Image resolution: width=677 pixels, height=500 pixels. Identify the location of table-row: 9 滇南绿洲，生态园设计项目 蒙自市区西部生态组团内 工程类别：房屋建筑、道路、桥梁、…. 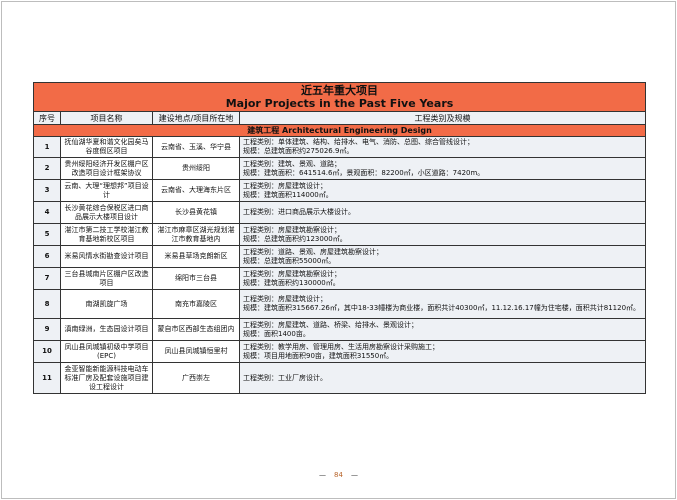
(340, 329).